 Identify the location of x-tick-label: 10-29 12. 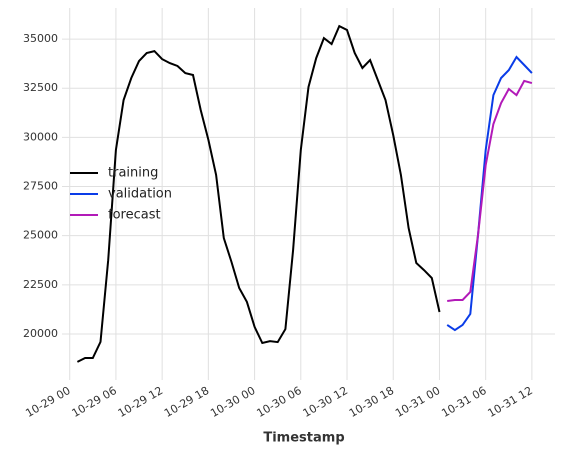
(140, 402).